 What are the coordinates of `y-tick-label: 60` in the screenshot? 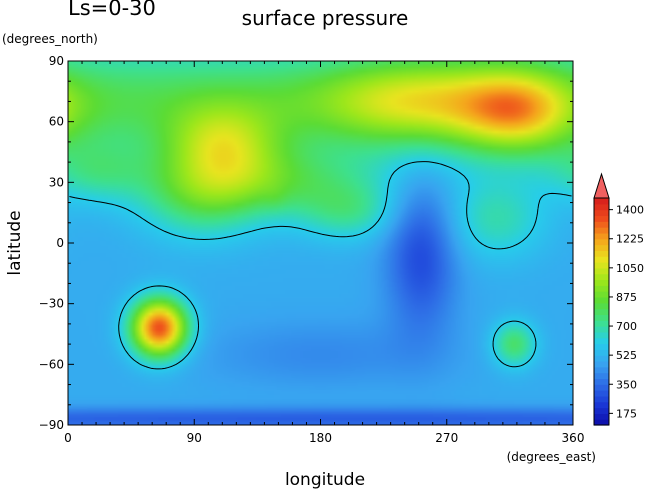 It's located at (56, 122).